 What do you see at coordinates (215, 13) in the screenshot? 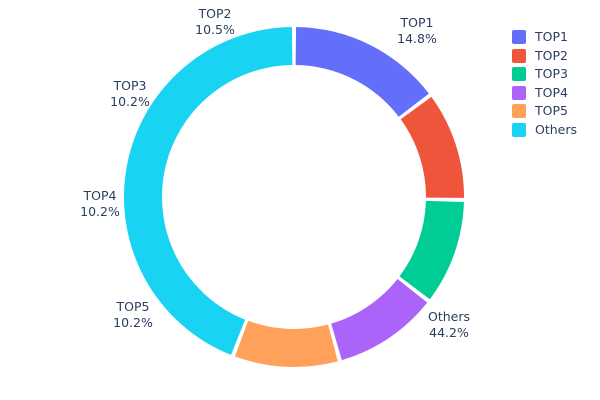
I see `slice-label-name: TOP2` at bounding box center [215, 13].